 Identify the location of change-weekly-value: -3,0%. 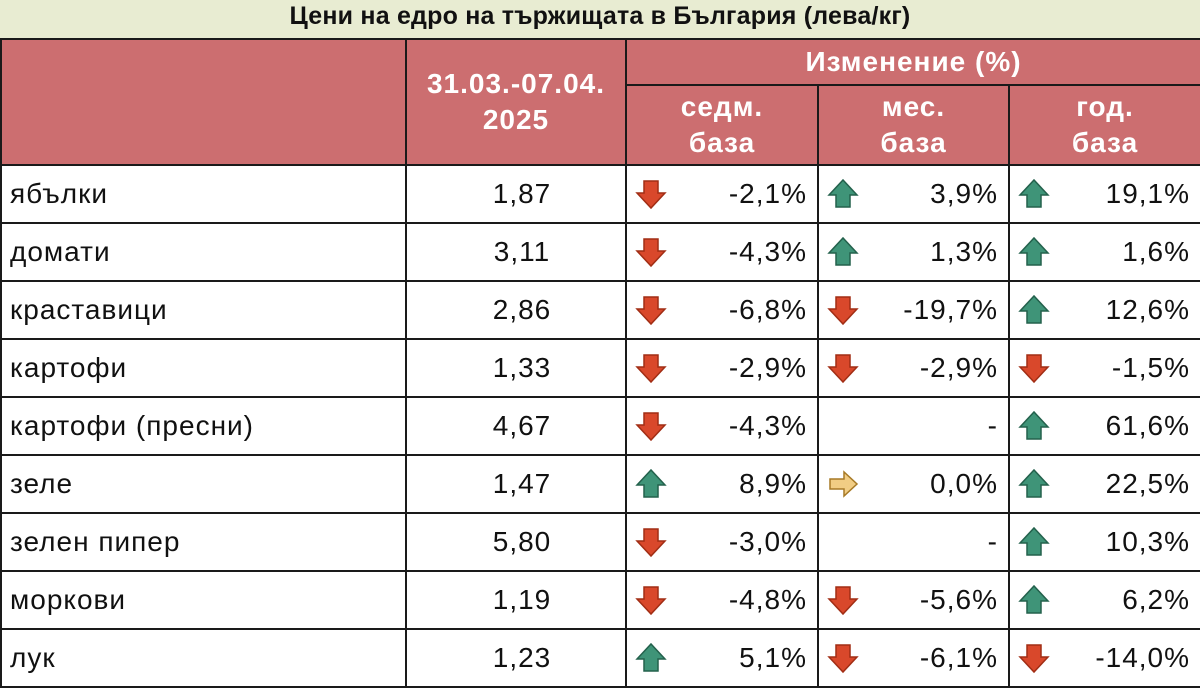
(767, 541).